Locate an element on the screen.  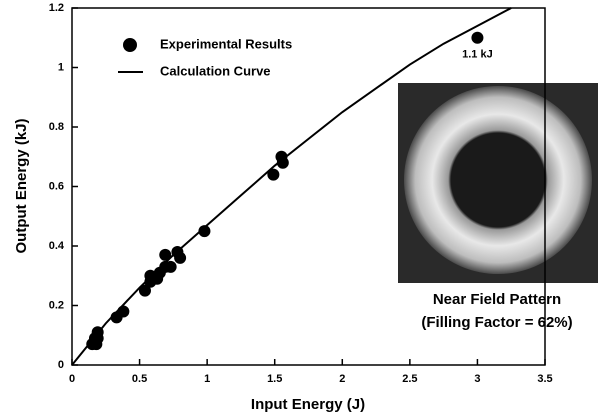
x-tick-label: 2 is located at coordinates (342, 379).